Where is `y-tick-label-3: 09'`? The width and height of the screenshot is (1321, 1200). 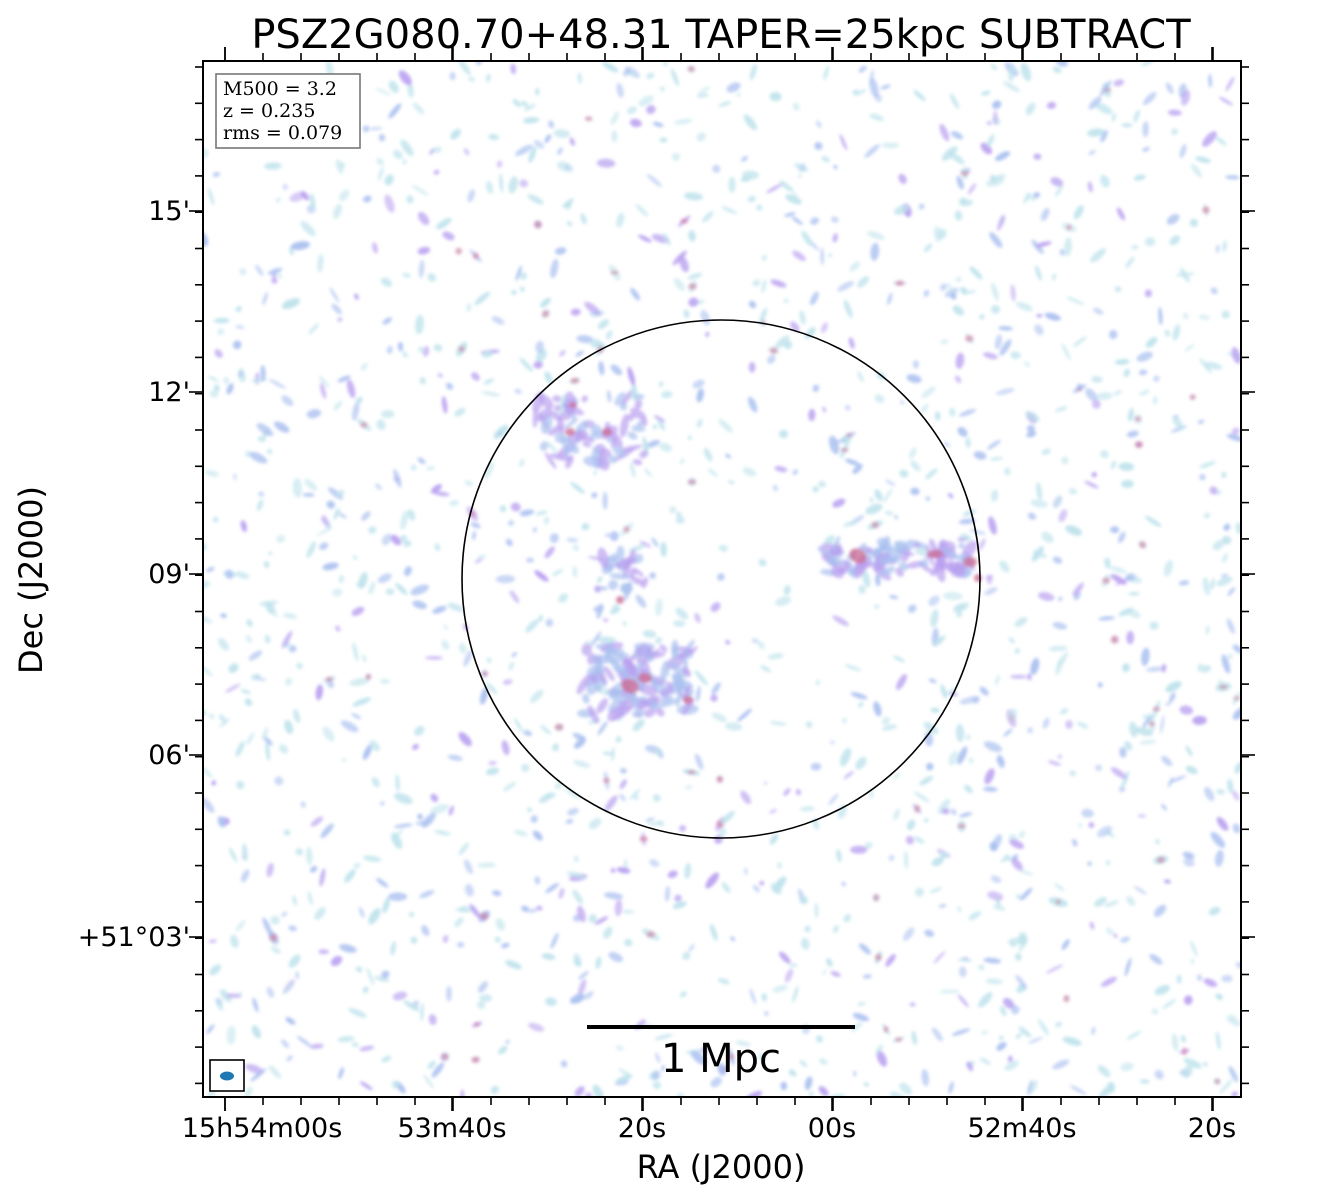
y-tick-label-3: 09' is located at coordinates (169, 574).